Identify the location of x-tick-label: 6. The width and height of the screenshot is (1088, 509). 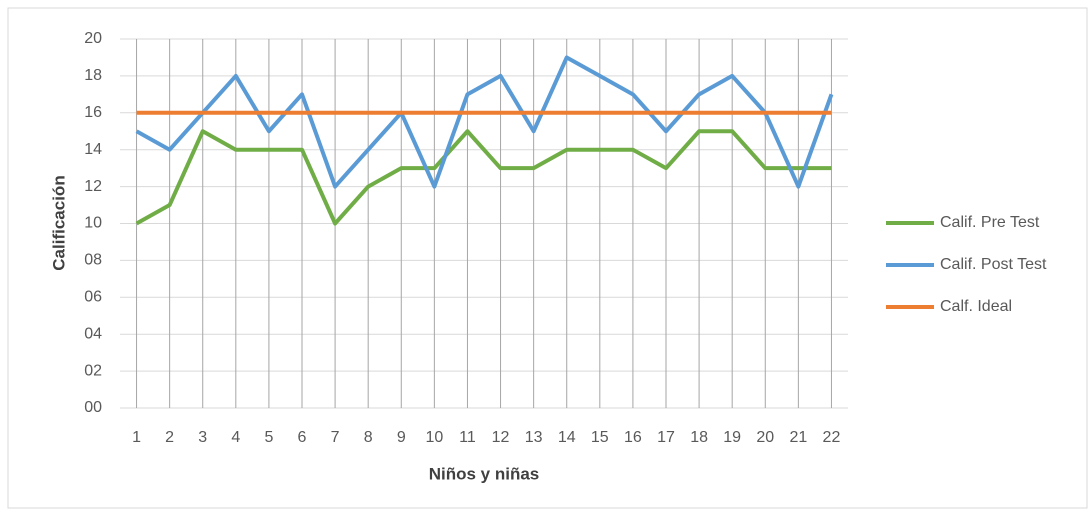
(302, 437).